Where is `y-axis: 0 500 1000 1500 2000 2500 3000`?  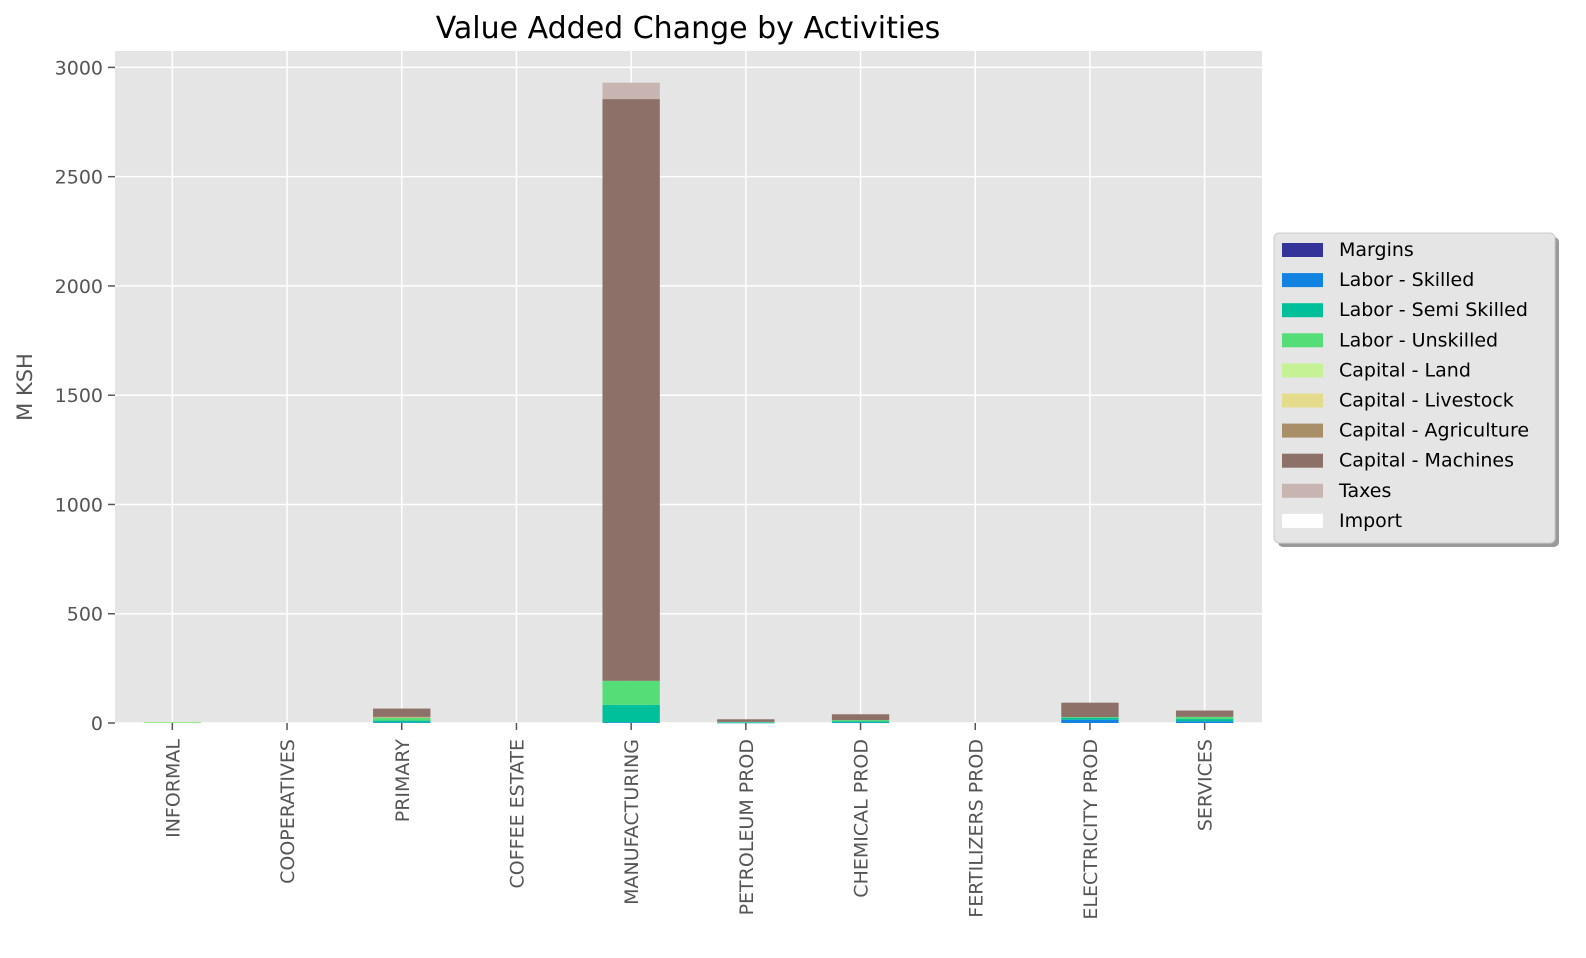 y-axis: 0 500 1000 1500 2000 2500 3000 is located at coordinates (85, 396).